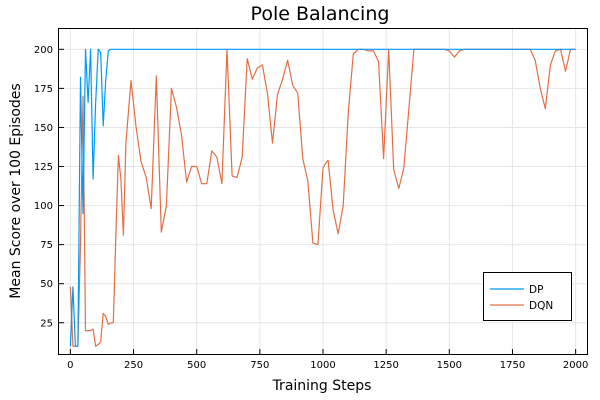 Image resolution: width=600 pixels, height=400 pixels. I want to click on x-tick-label: 1000, so click(322, 365).